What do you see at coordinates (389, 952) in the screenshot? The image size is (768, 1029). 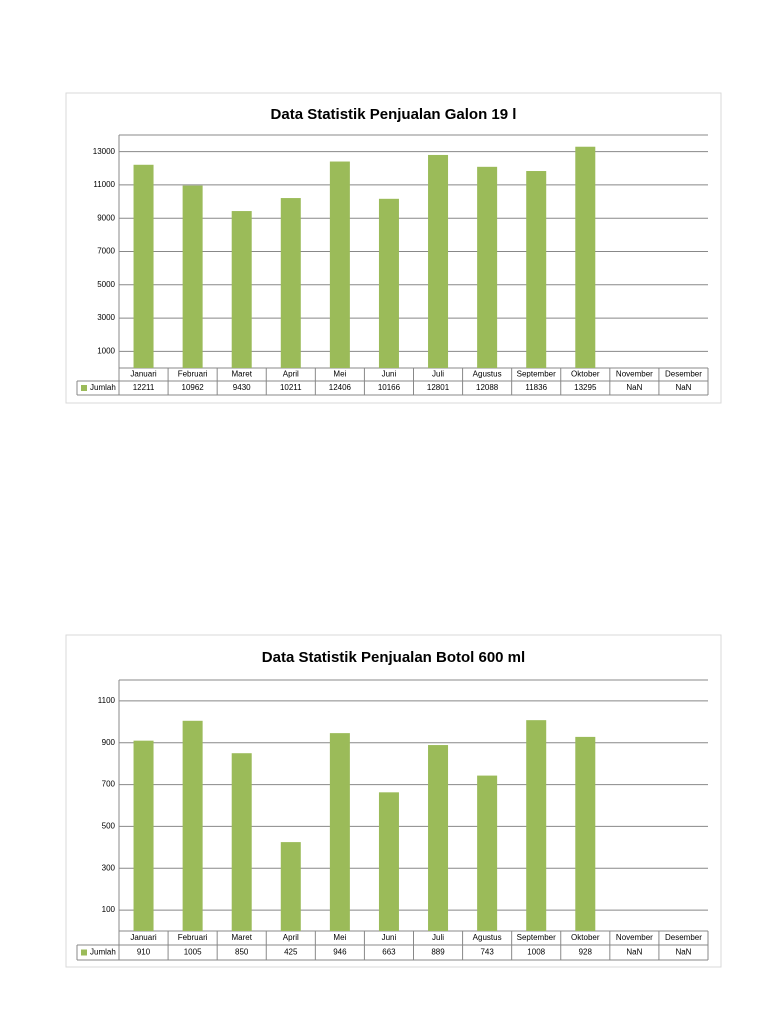 I see `table-value: 663` at bounding box center [389, 952].